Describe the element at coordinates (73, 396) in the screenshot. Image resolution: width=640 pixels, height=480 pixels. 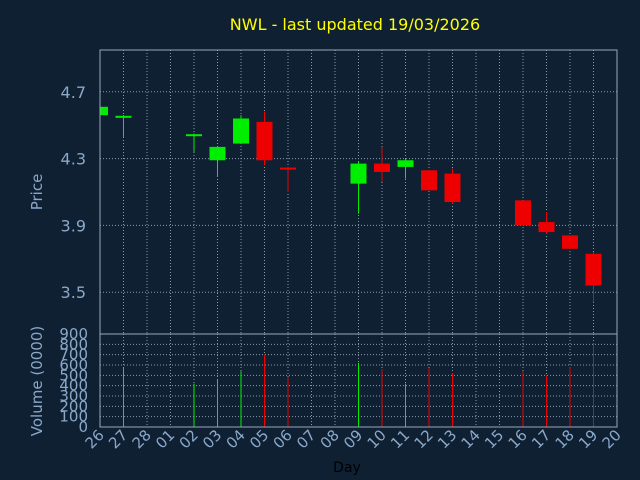
I see `volume-y-tick-label: 300` at that location.